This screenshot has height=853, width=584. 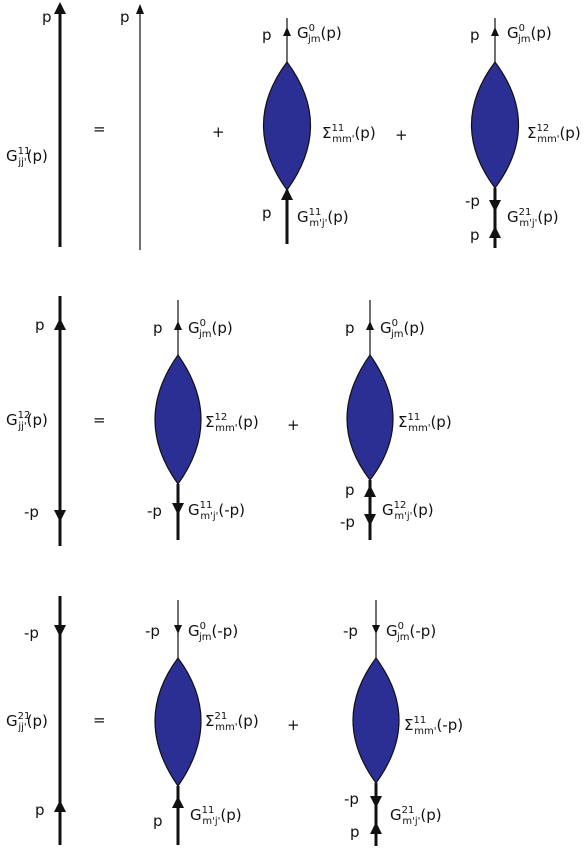 What do you see at coordinates (218, 132) in the screenshot?
I see `row1-plus-1: +` at bounding box center [218, 132].